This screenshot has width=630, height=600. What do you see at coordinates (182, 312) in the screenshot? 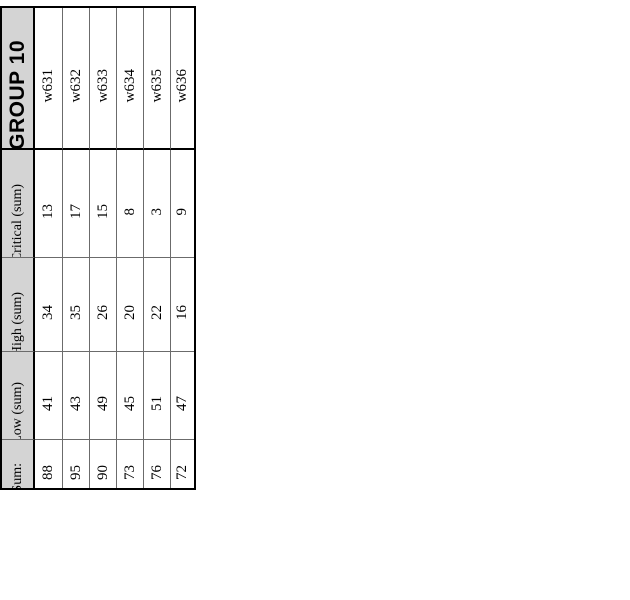
I see `cell-value: 16` at bounding box center [182, 312].